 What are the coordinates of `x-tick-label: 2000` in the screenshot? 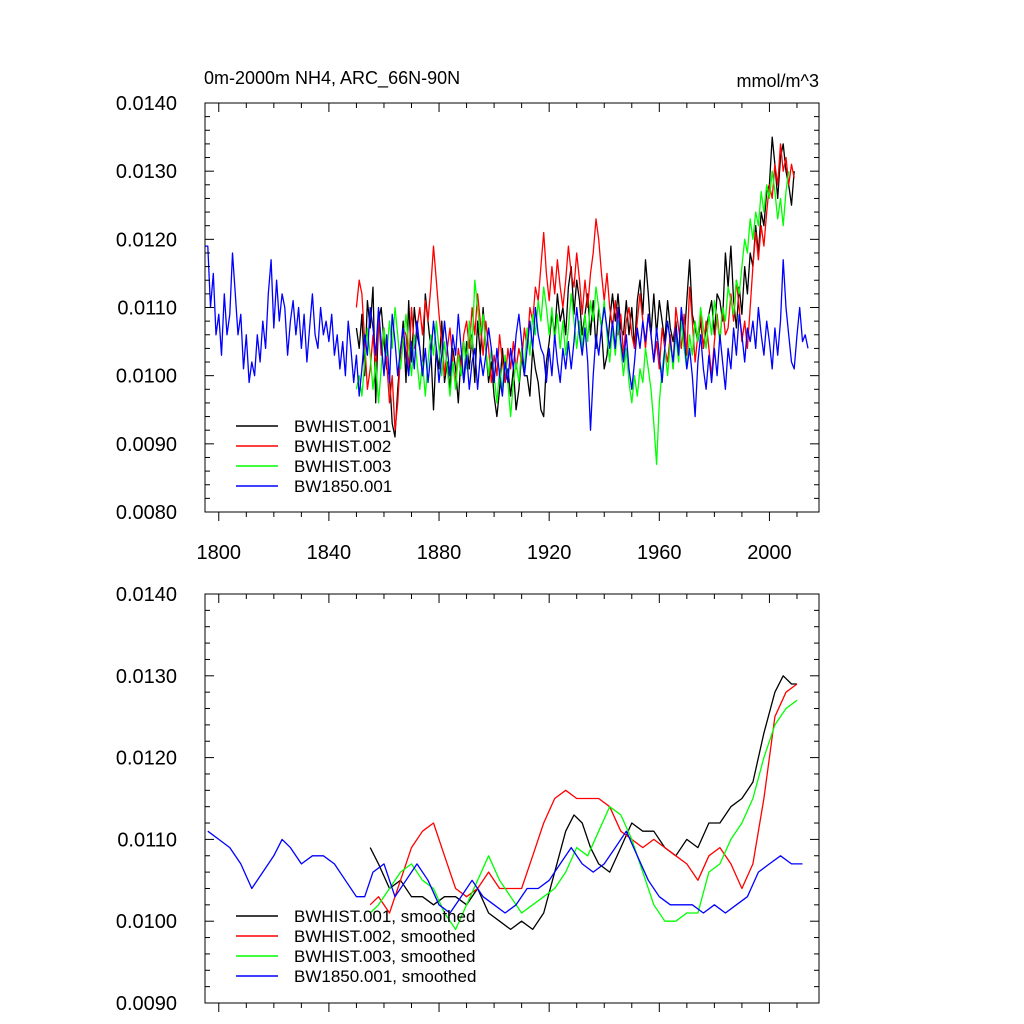 It's located at (769, 553).